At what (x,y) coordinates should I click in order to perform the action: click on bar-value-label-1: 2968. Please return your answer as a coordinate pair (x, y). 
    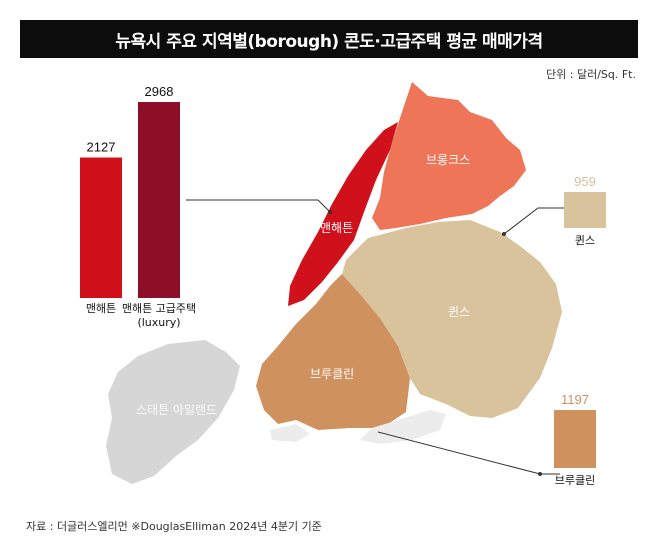
    Looking at the image, I should click on (159, 91).